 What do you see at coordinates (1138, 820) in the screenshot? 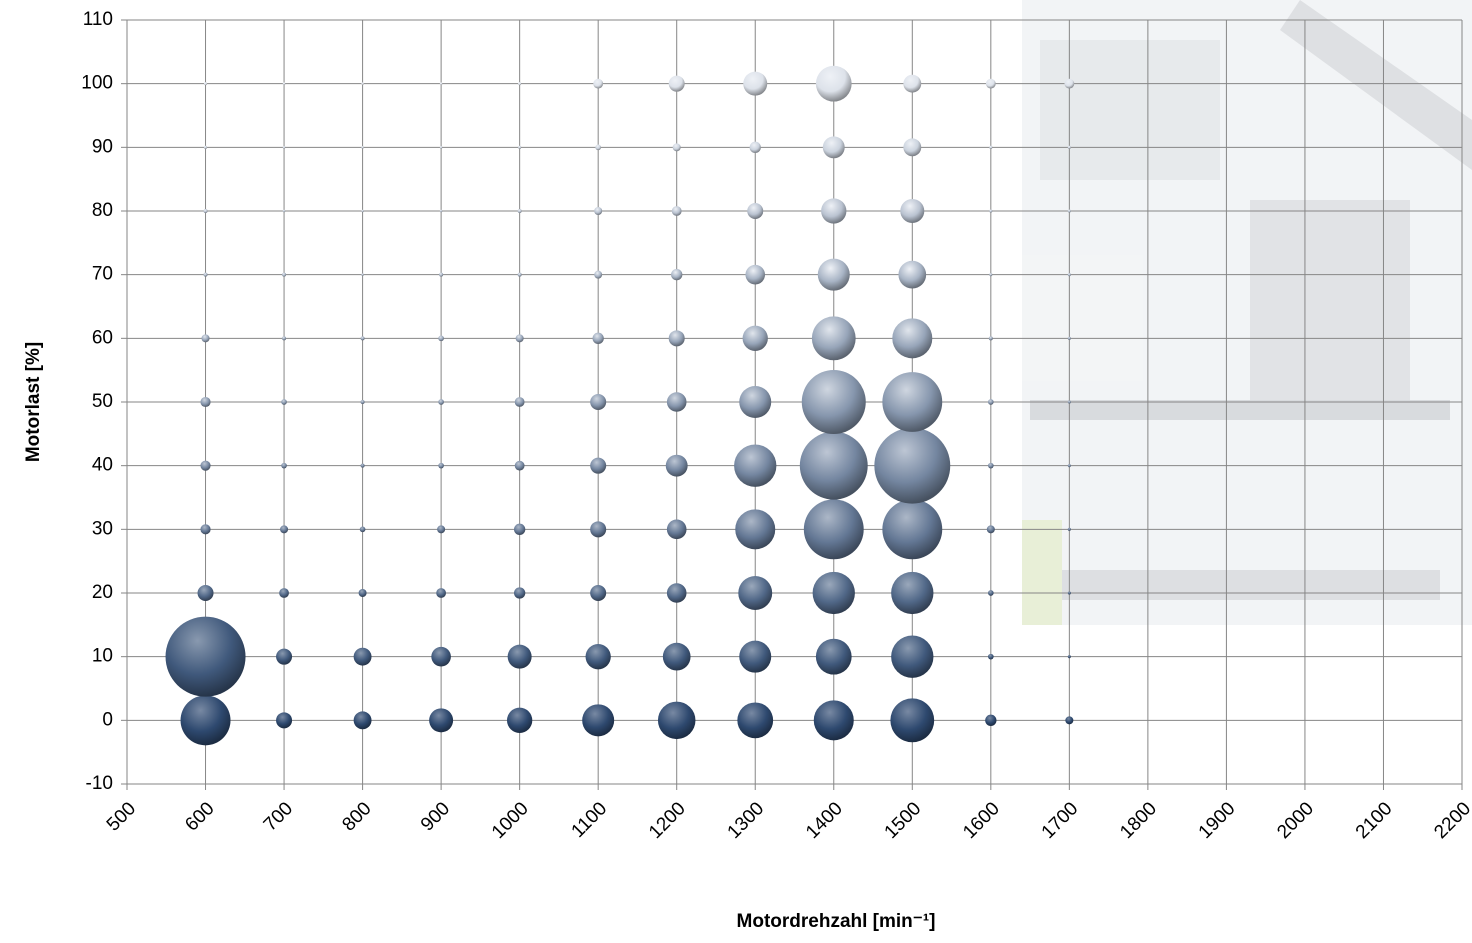
I see `x-tick-label: 1800` at bounding box center [1138, 820].